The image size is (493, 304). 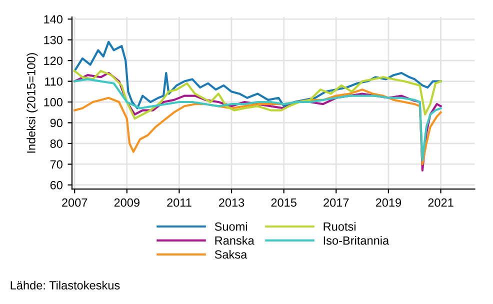 What do you see at coordinates (56, 164) in the screenshot?
I see `y-tick-label: 70` at bounding box center [56, 164].